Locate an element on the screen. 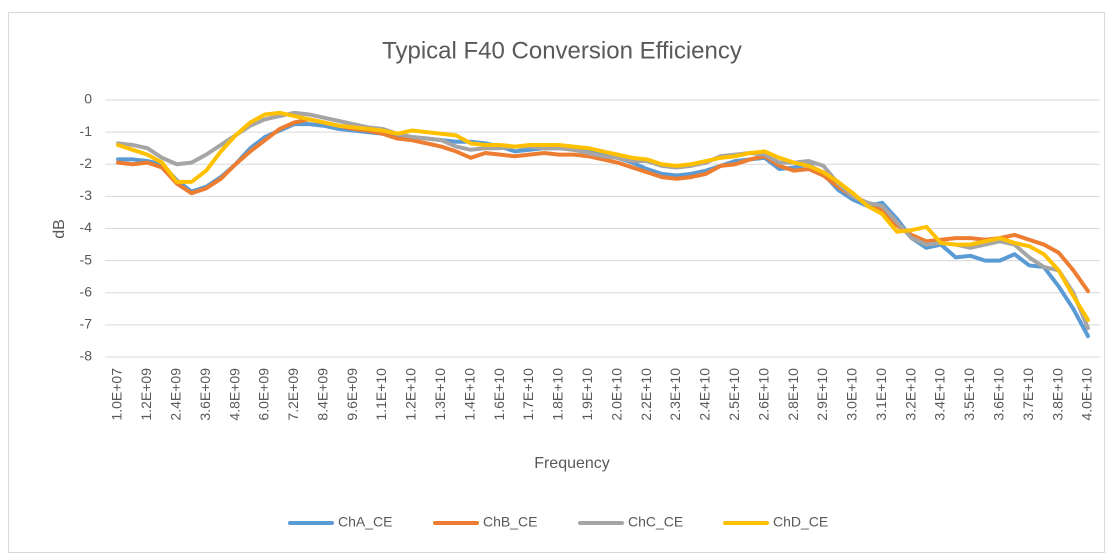  x-tick-label: 1.2E+09 is located at coordinates (146, 394).